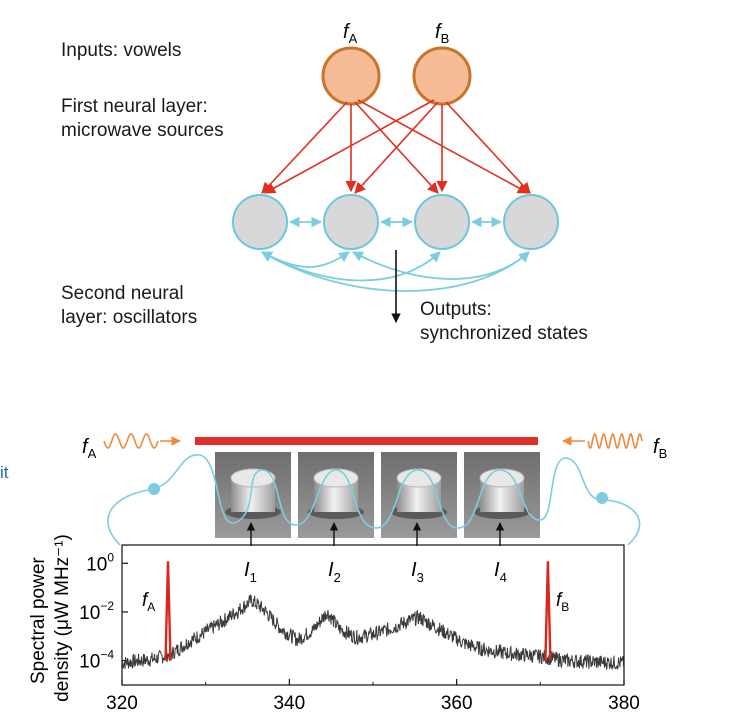 The image size is (732, 719). I want to click on x-tick-label: 320, so click(122, 703).